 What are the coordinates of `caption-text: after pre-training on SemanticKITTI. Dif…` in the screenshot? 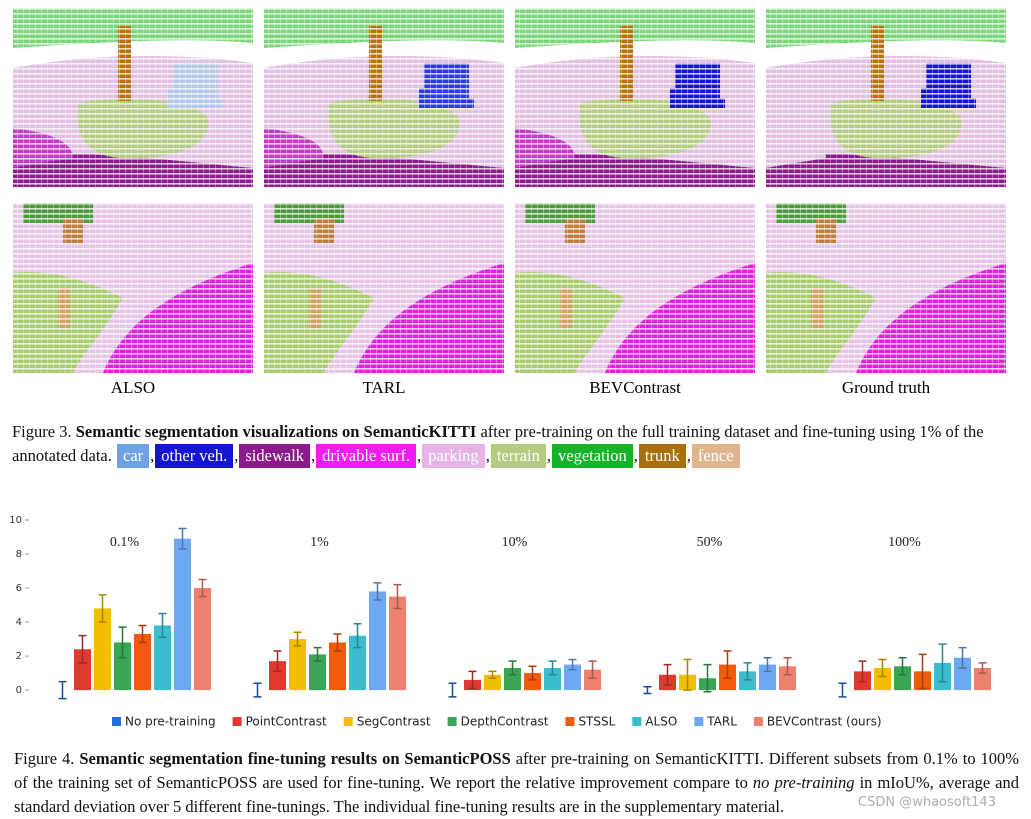 It's located at (517, 770).